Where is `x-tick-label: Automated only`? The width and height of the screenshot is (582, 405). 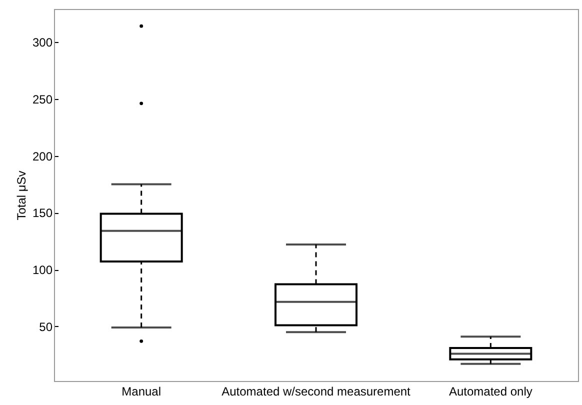
x-tick-label: Automated only is located at coordinates (490, 391).